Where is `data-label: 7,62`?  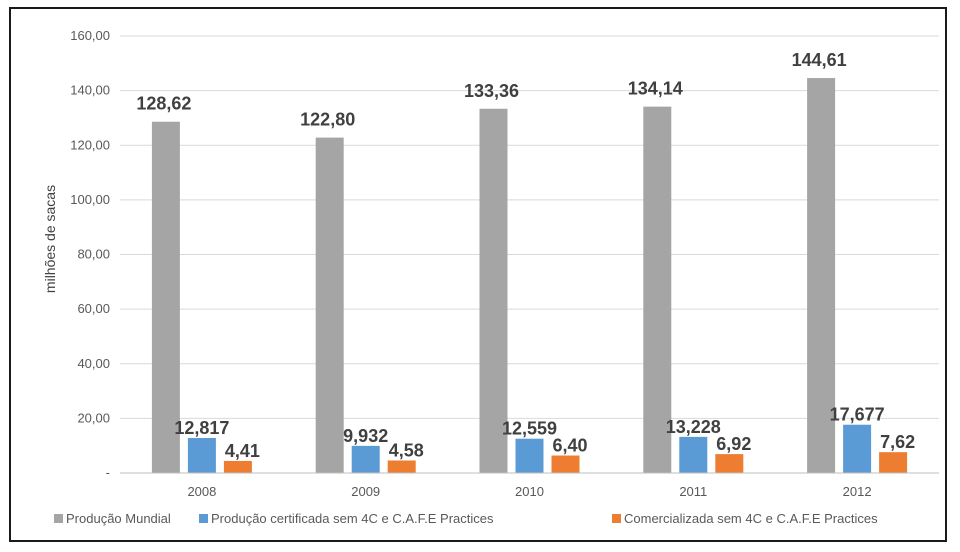
data-label: 7,62 is located at coordinates (897, 442).